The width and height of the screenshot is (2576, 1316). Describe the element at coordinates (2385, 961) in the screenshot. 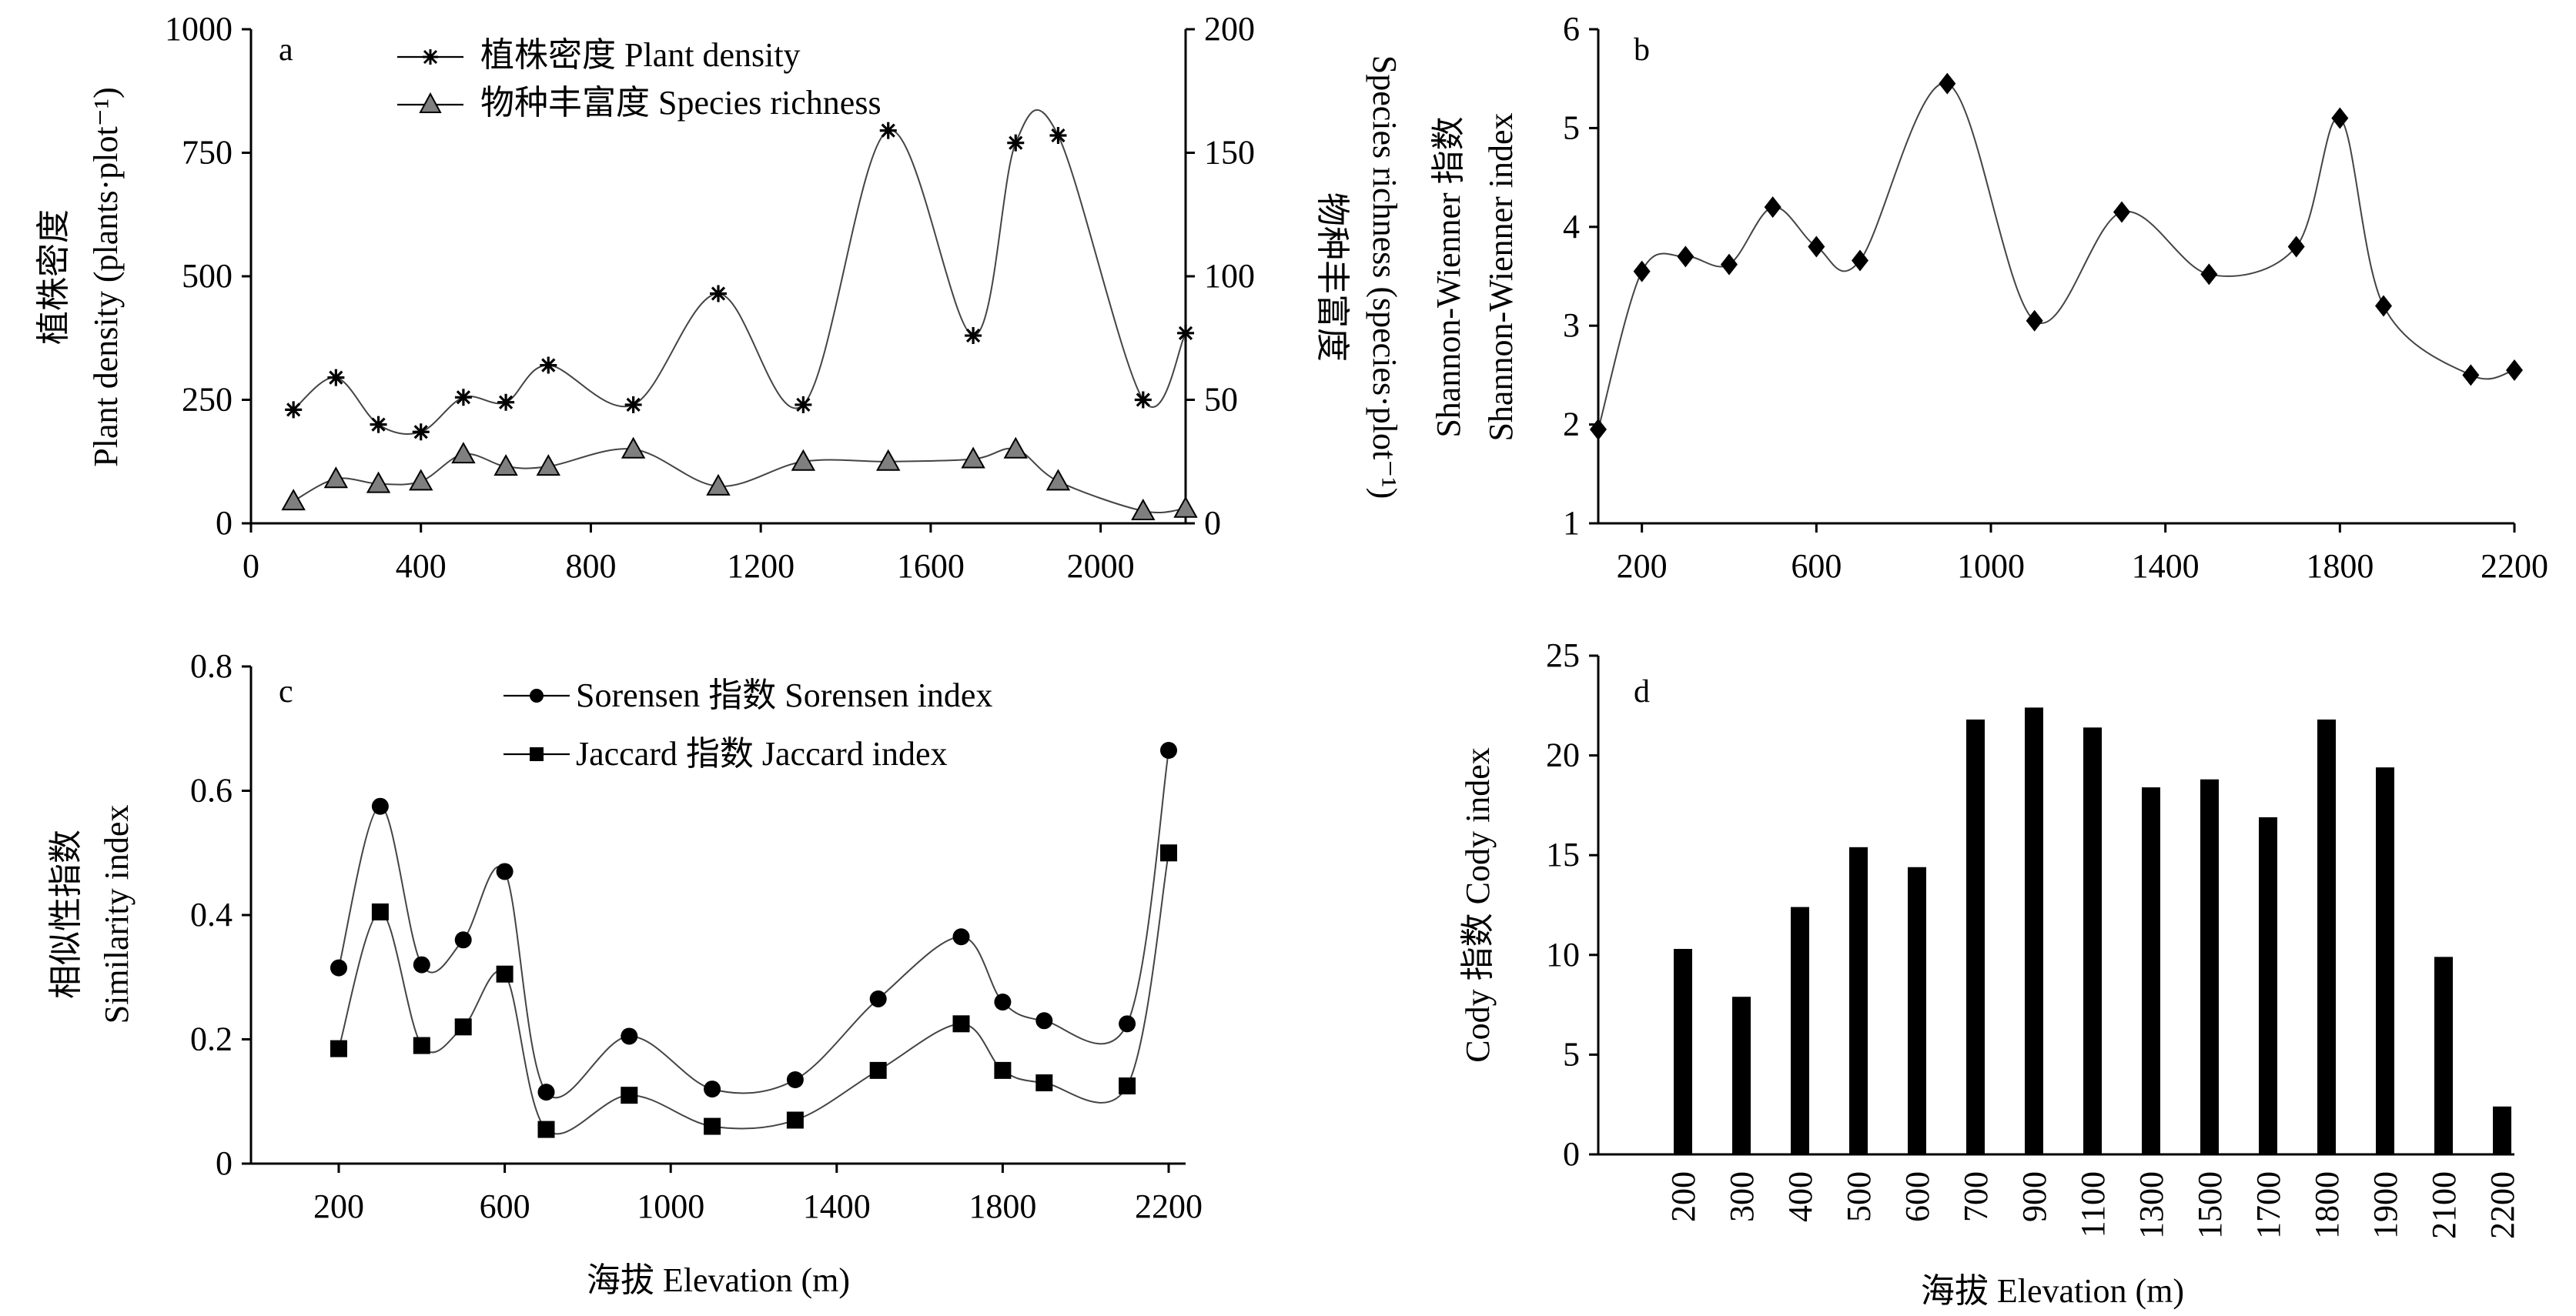

I see `d-bar-1900` at that location.